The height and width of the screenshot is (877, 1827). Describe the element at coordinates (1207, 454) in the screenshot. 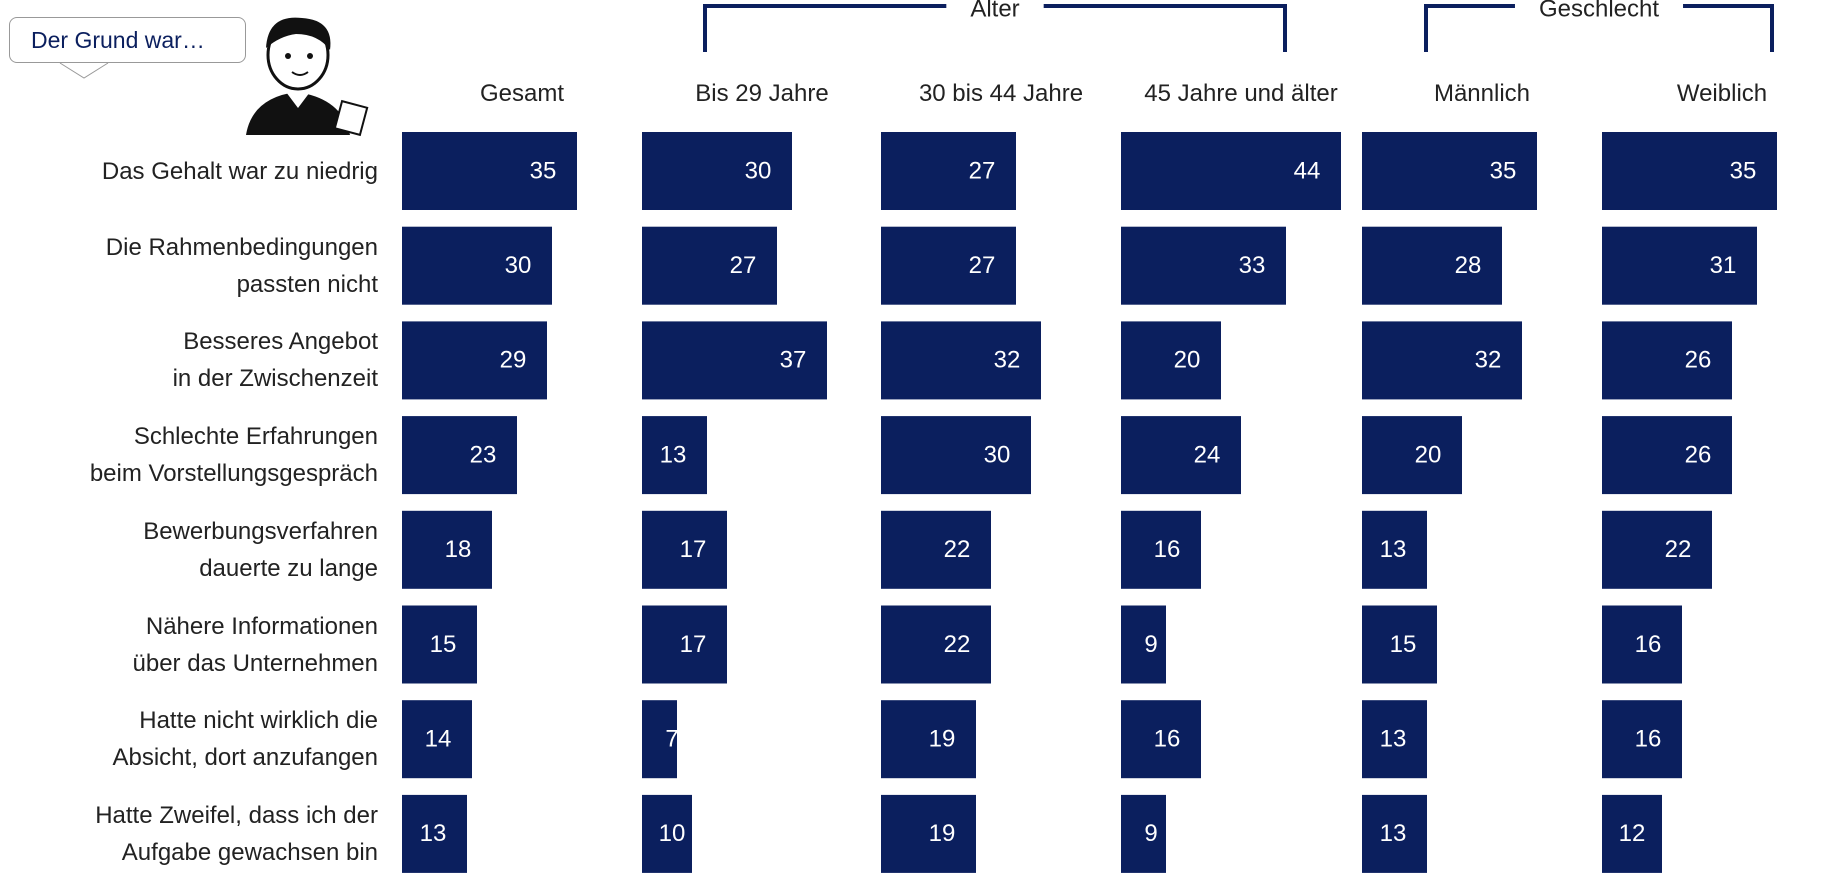

I see `value-label: 24` at that location.